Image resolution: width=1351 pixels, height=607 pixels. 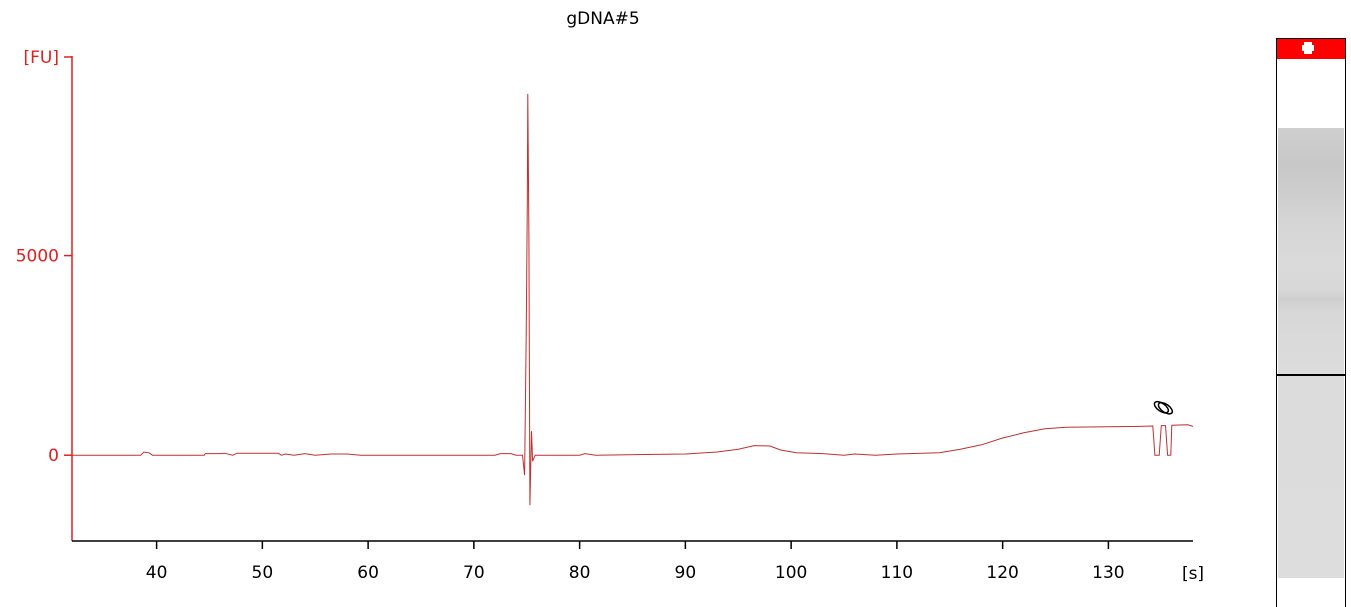 I want to click on x-tick-label: 60, so click(x=368, y=573).